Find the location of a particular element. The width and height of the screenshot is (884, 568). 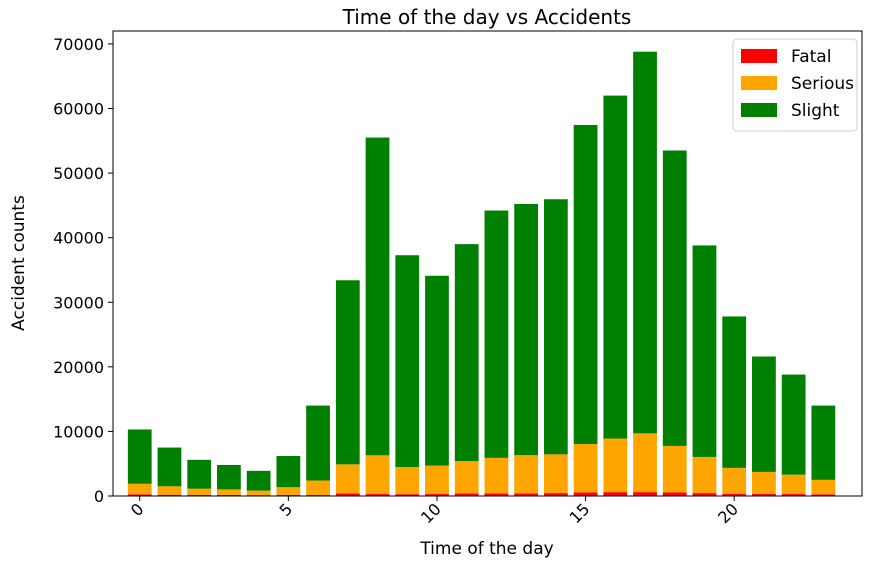

y-axis-label: Accident counts is located at coordinates (19, 263).